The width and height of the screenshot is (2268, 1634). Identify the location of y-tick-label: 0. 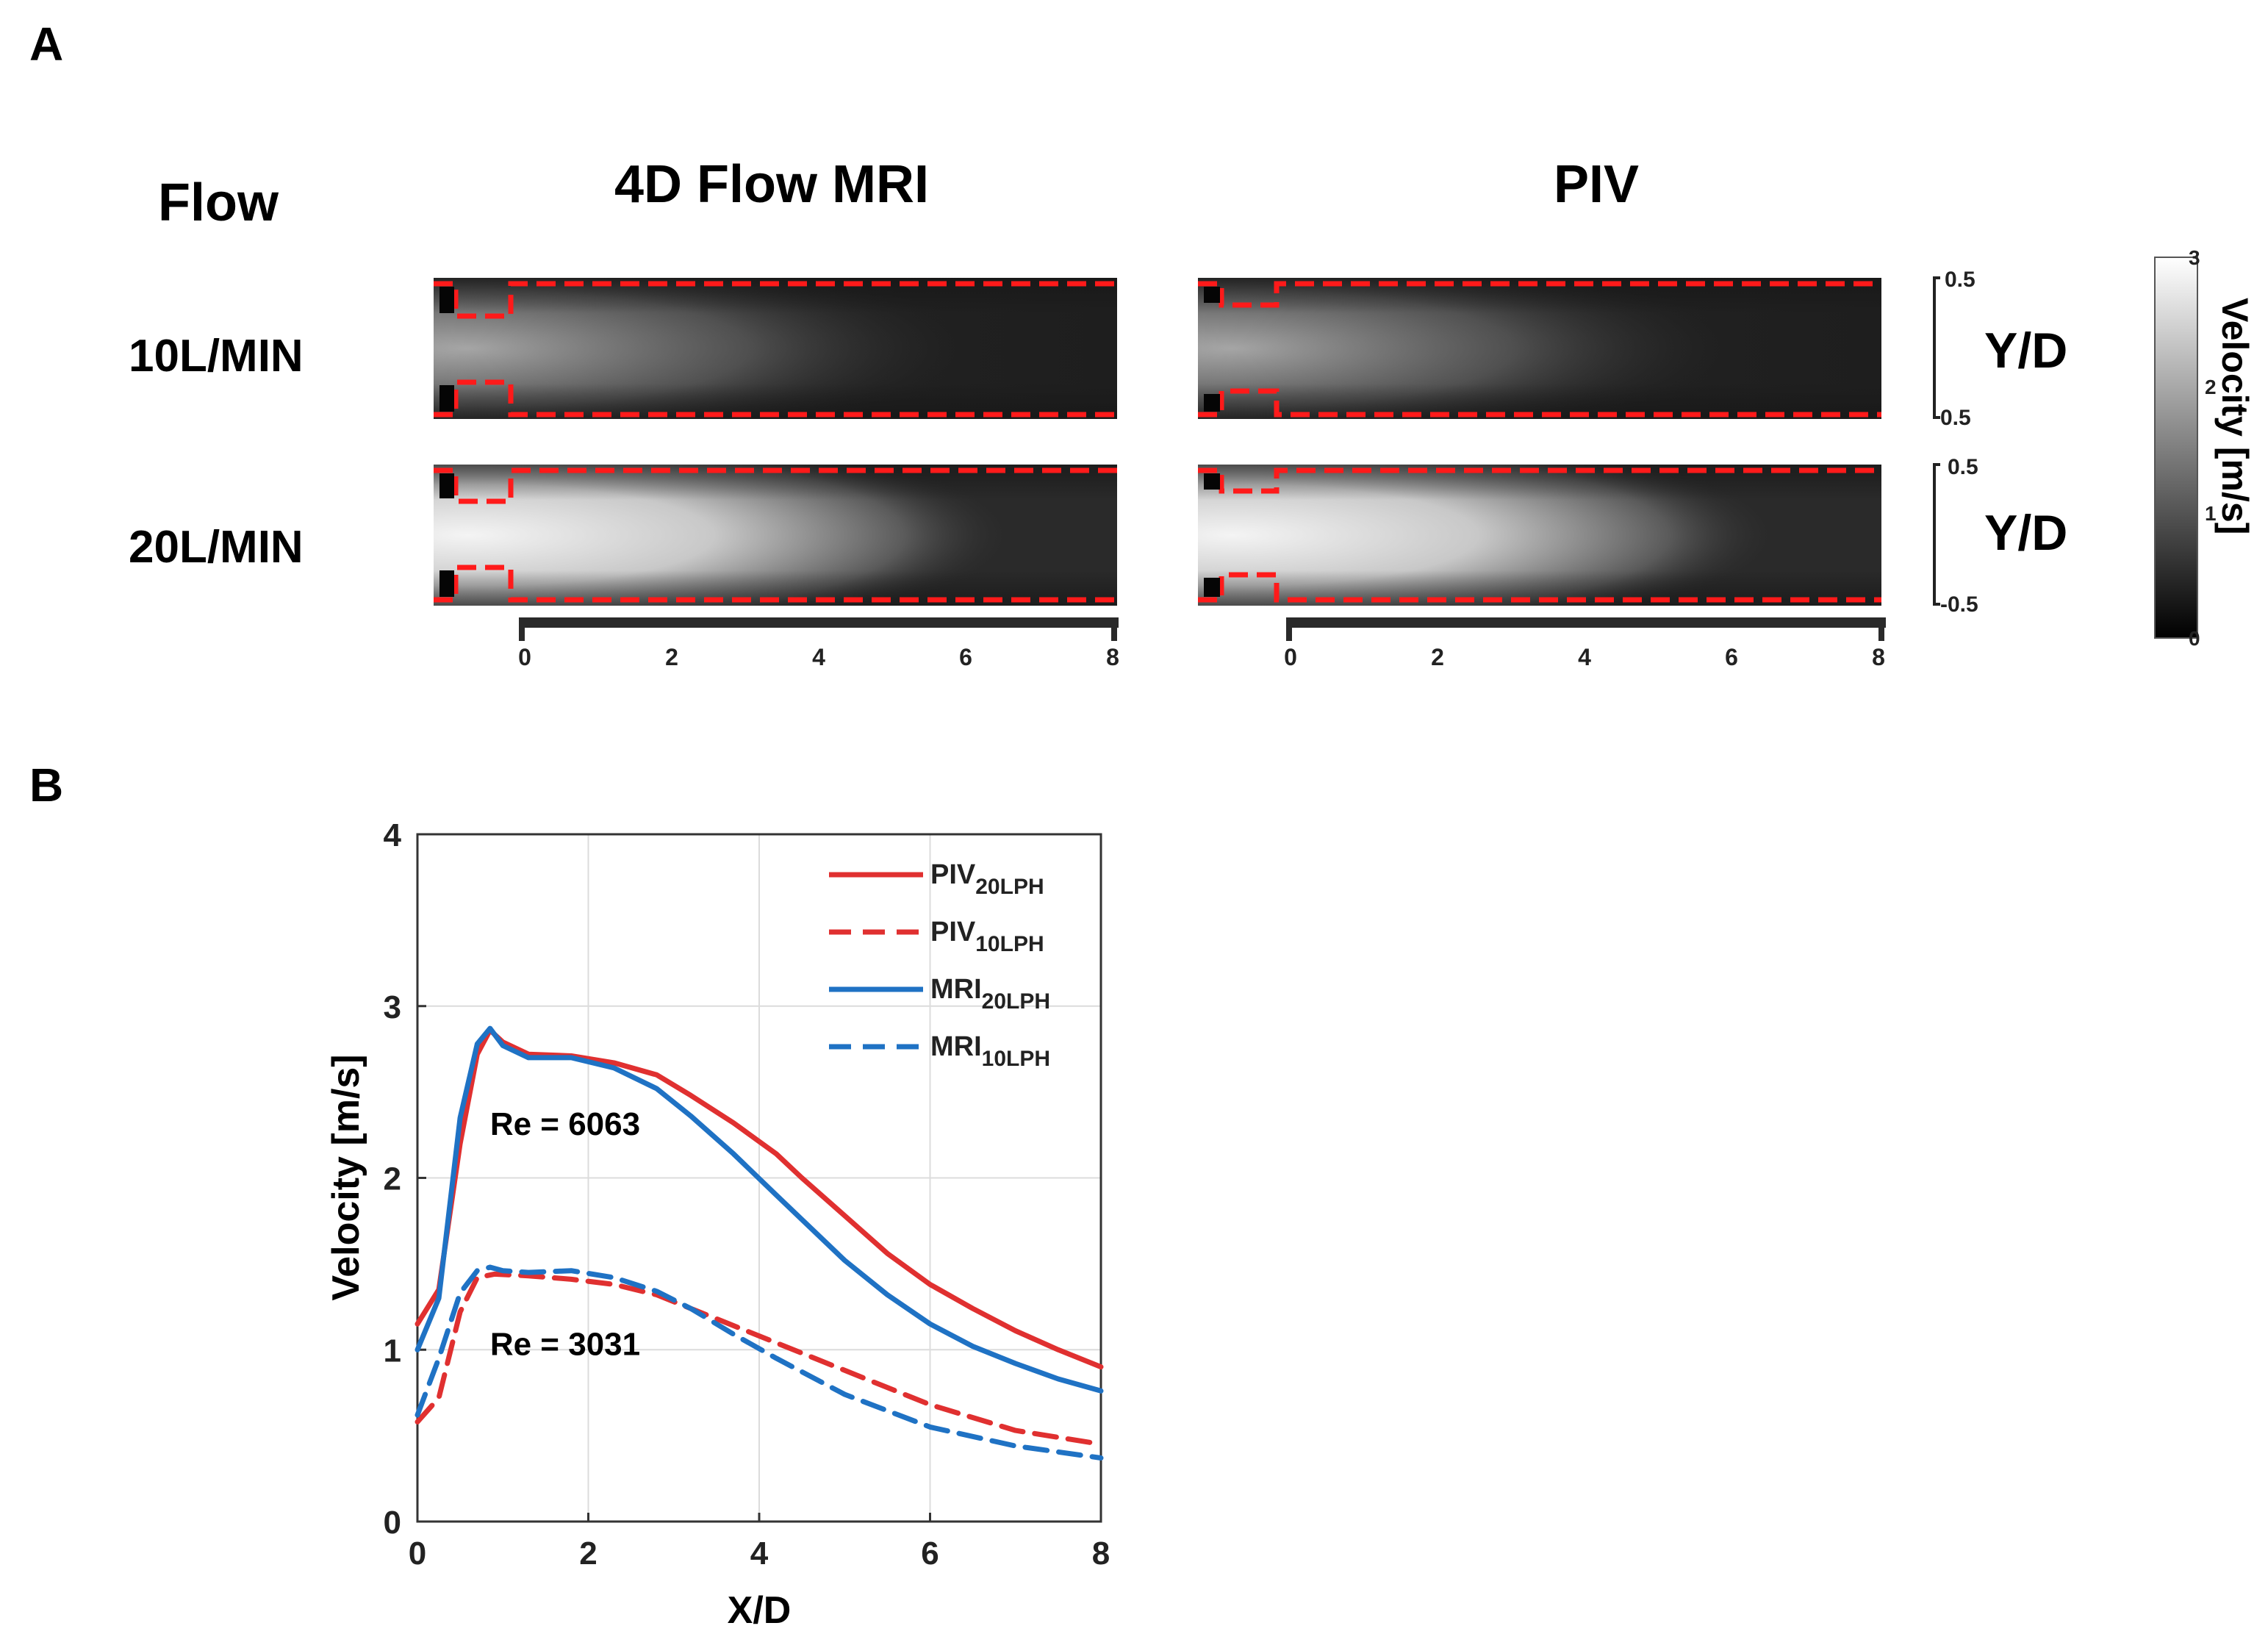
(393, 1523).